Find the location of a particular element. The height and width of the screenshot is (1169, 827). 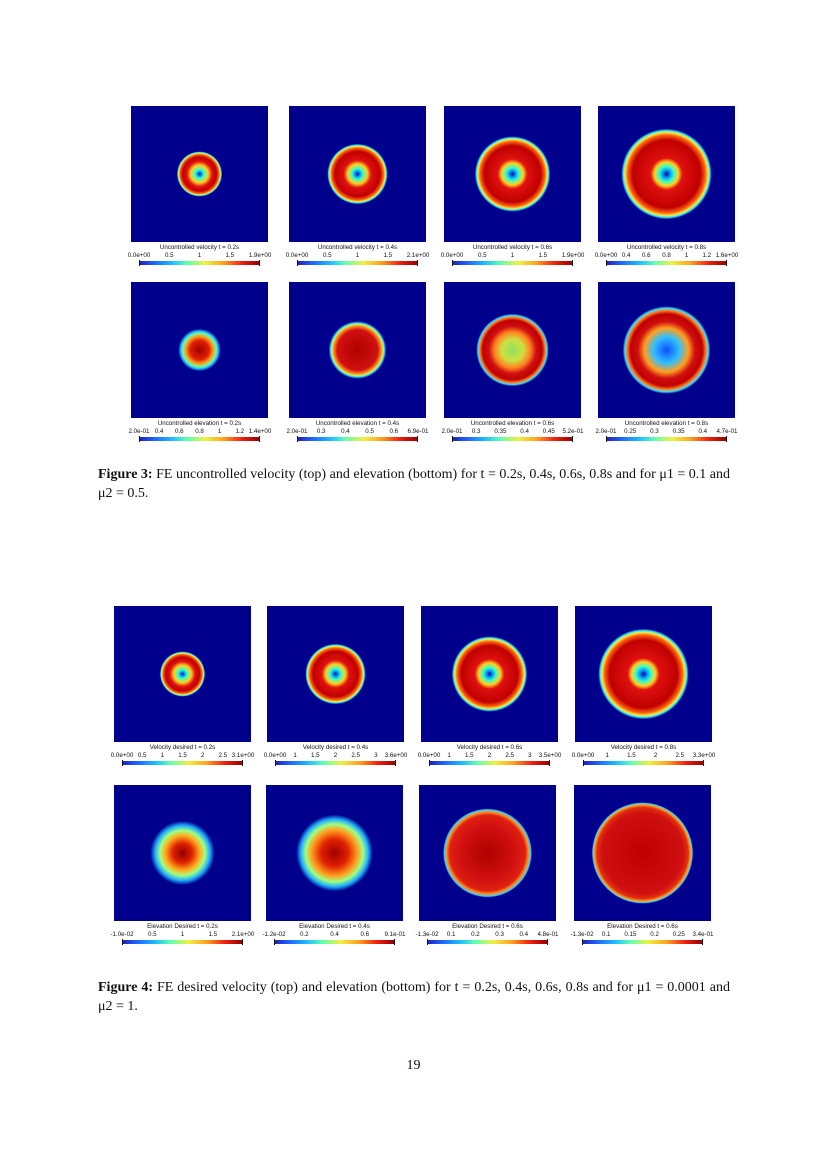

colorbar-ticks: 0.0e+00 1 1.5 2 2.5 3 3.6e+00 is located at coordinates (336, 756).